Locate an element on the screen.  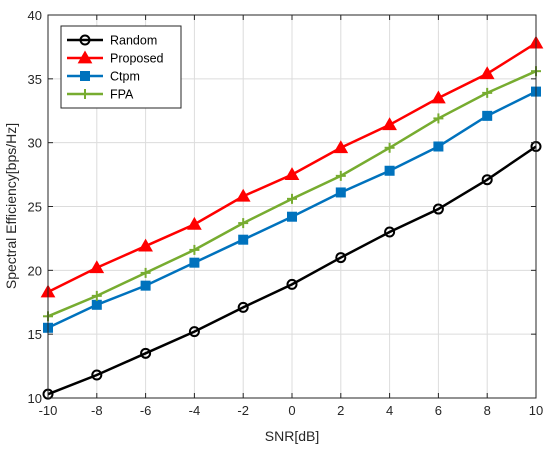
y-tick-label: 40 is located at coordinates (35, 15).